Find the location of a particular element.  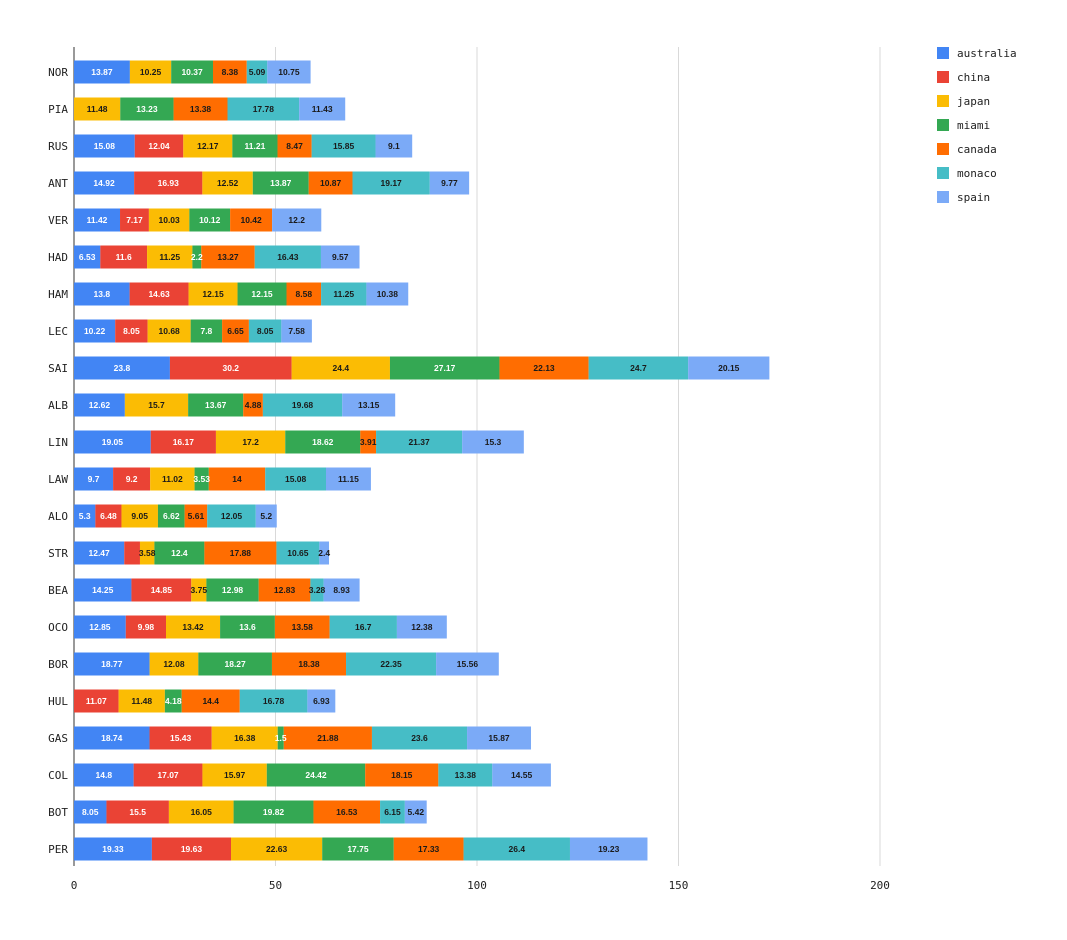

data-label: 8.47 is located at coordinates (294, 146).